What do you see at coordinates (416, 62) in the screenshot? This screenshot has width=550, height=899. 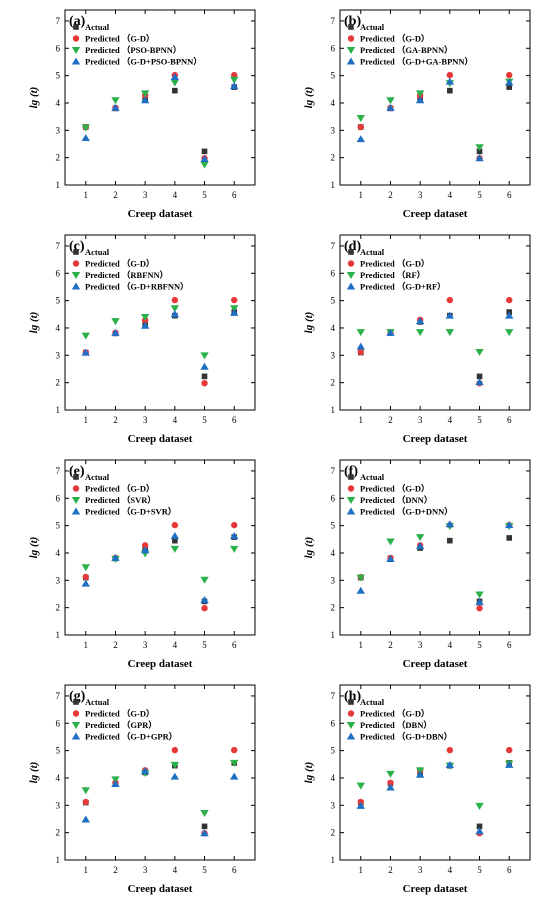 I see `legend-entry: Predicted （G-D+GA-BPNN）` at bounding box center [416, 62].